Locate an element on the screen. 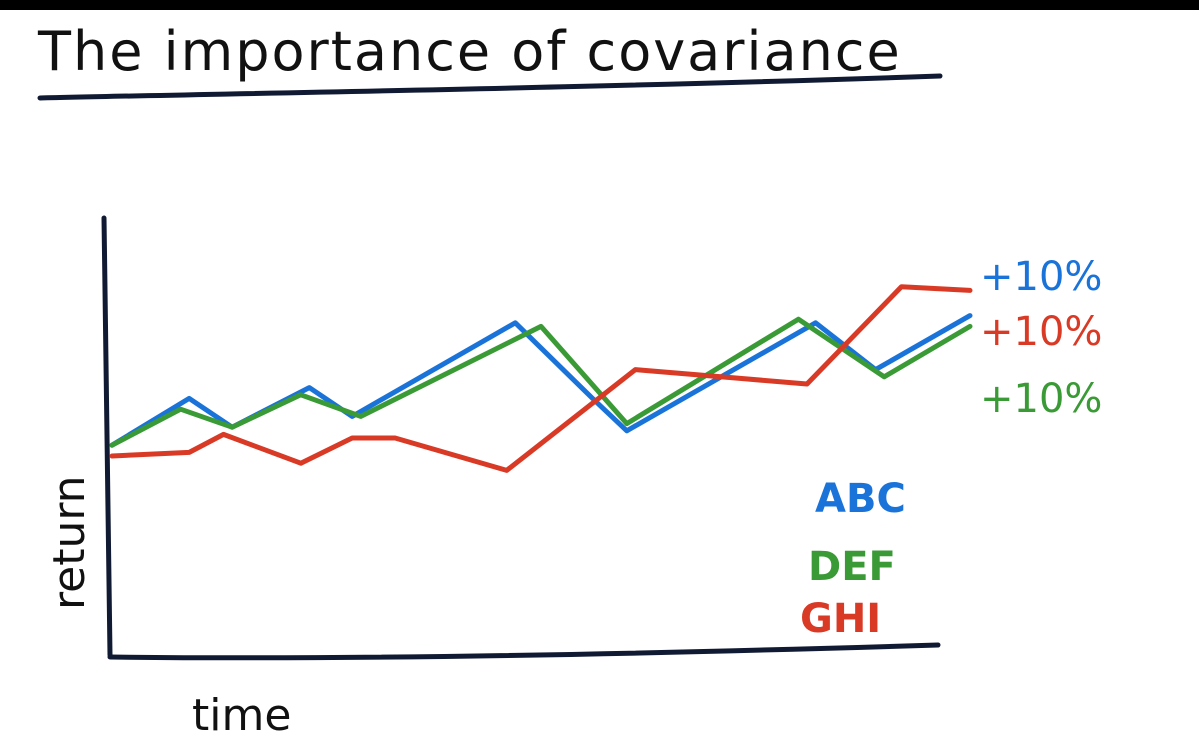  legend-def: DEF is located at coordinates (852, 567).